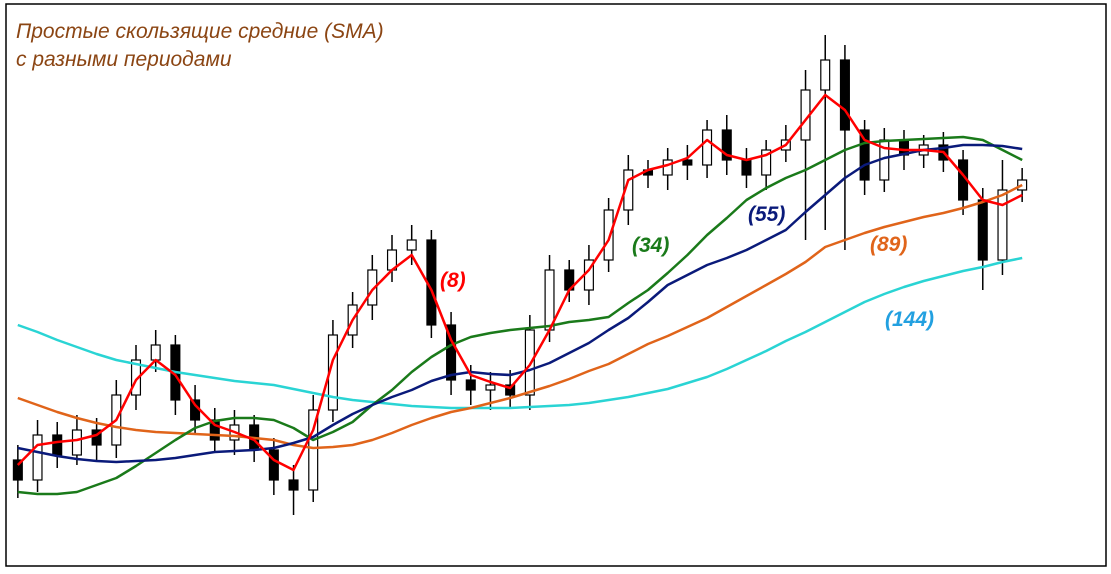 This screenshot has height=574, width=1111. Describe the element at coordinates (453, 280) in the screenshot. I see `series-label: (8)` at that location.